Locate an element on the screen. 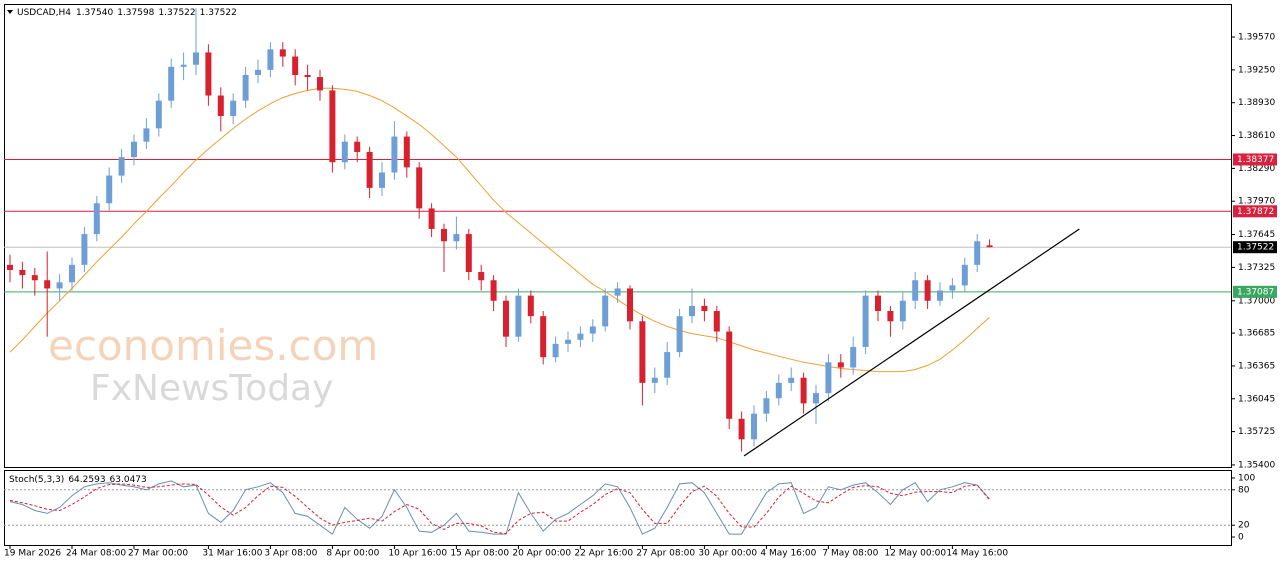  y-tick-label: 100 is located at coordinates (1246, 478).